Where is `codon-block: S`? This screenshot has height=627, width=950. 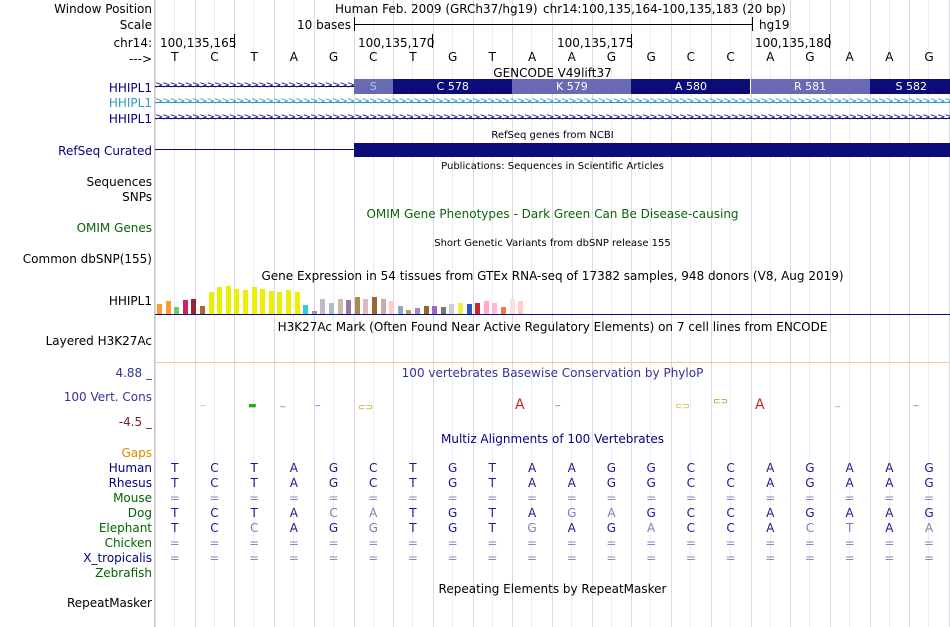
codon-block: S is located at coordinates (373, 86).